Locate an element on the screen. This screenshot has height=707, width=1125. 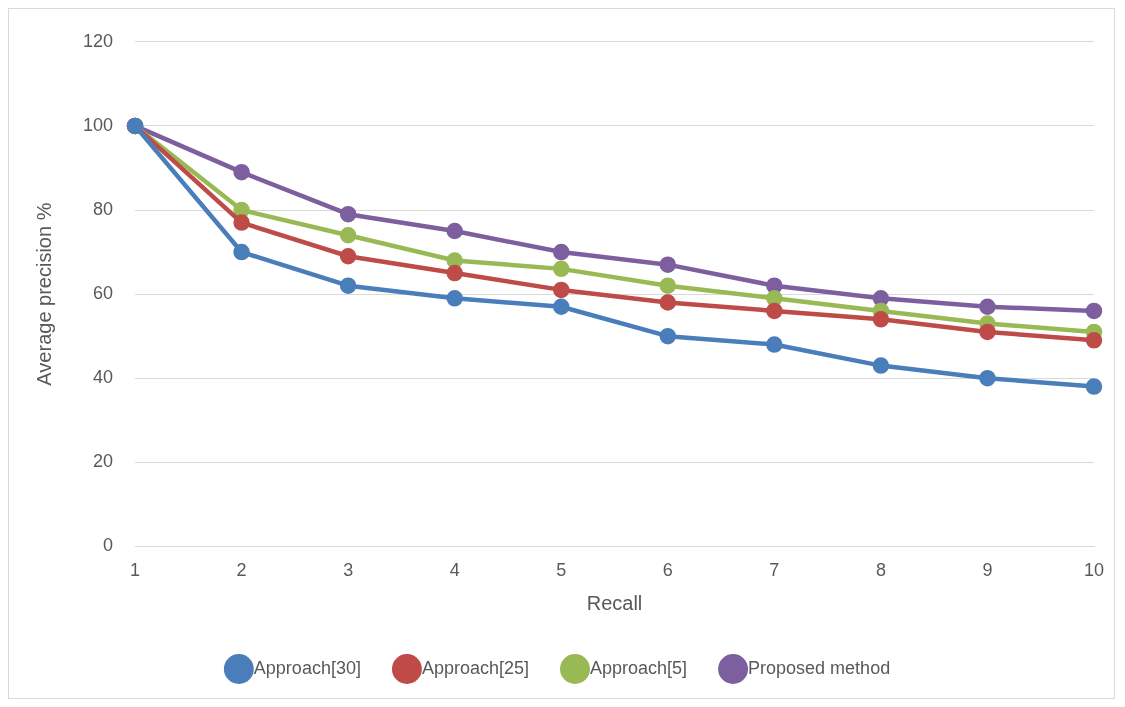
y-axis-title: Average precision % is located at coordinates (43, 294).